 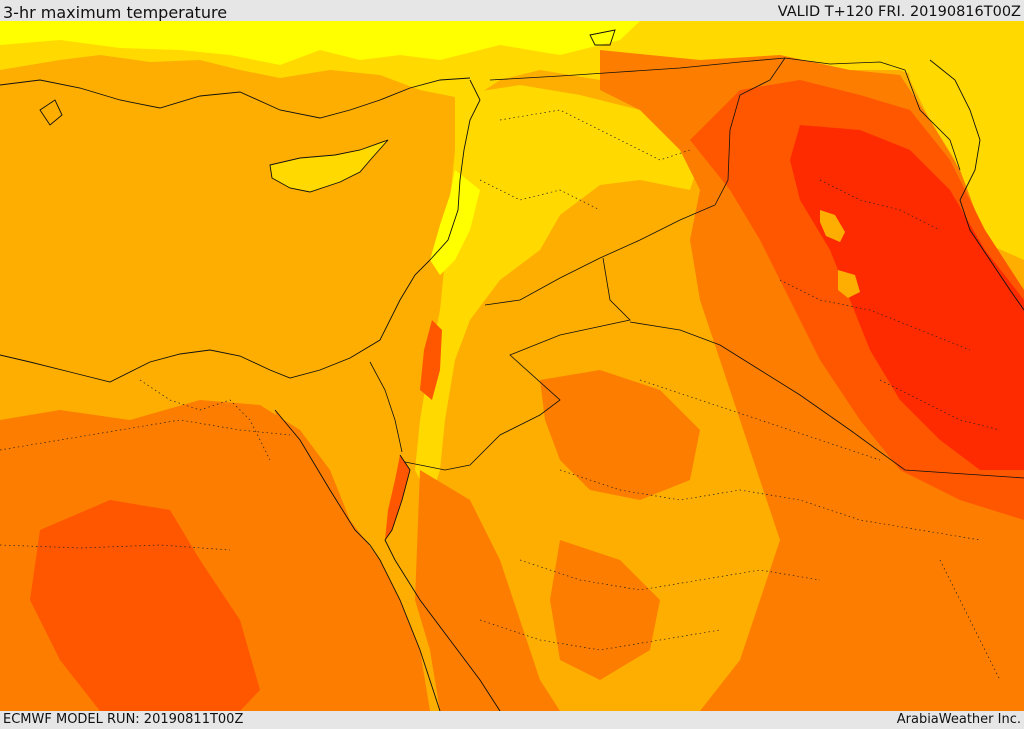 I want to click on gulf-of-suez, so click(x=322, y=479).